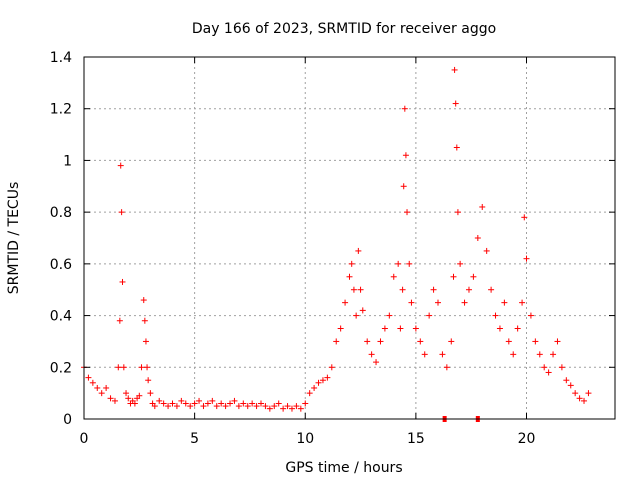  What do you see at coordinates (527, 439) in the screenshot?
I see `x-tick-label: 20` at bounding box center [527, 439].